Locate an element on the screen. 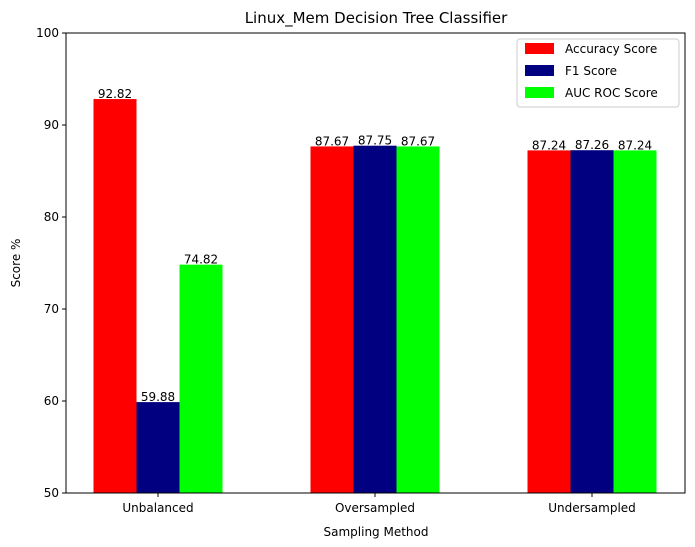 The image size is (695, 547). bar-value-label: 92.82 is located at coordinates (115, 94).